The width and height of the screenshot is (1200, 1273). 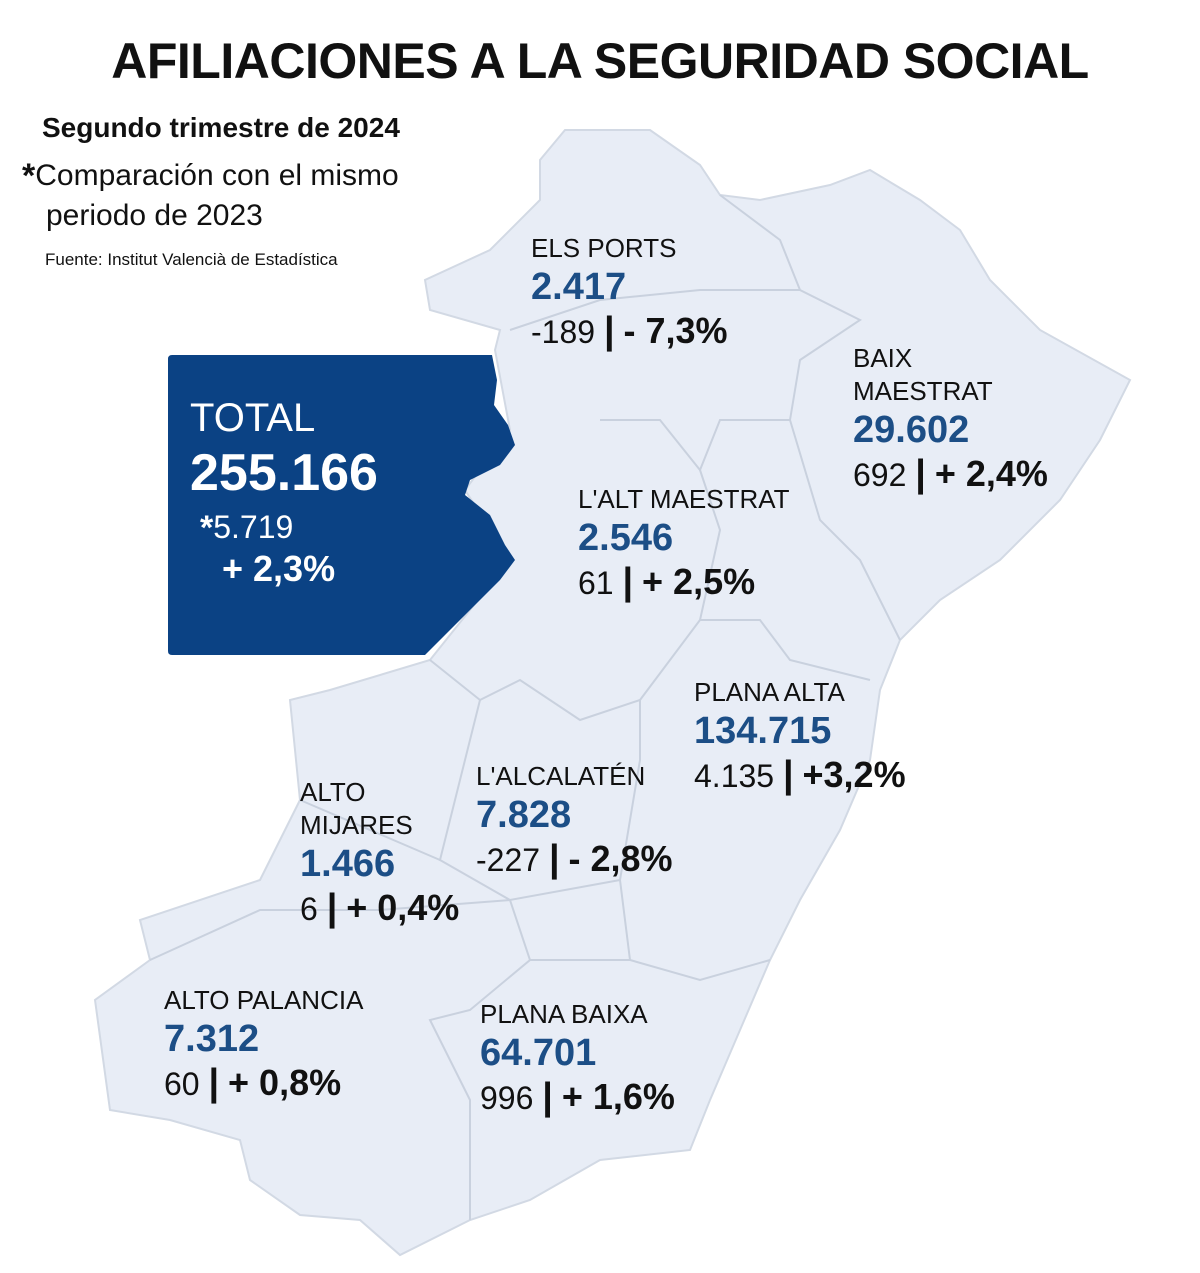 I want to click on region-value: 7.828, so click(x=524, y=815).